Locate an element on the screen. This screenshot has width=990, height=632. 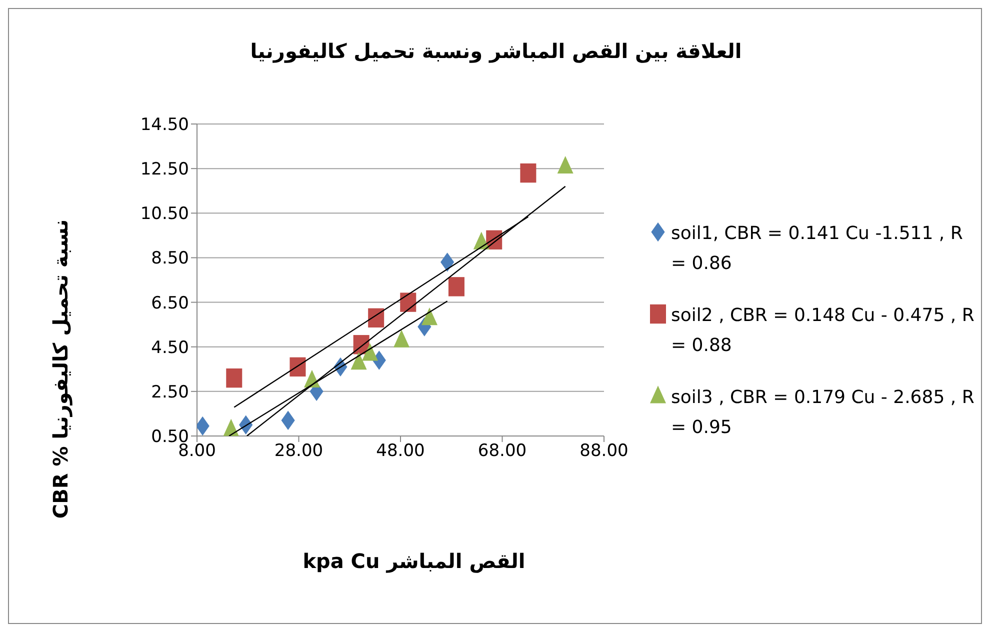
y-tick-label: 14.50 is located at coordinates (164, 125).